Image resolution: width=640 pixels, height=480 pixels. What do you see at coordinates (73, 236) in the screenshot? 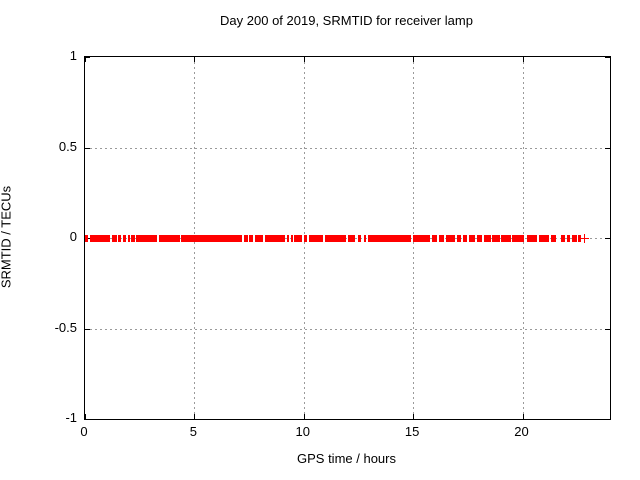
I see `y-tick-label: 0` at bounding box center [73, 236].